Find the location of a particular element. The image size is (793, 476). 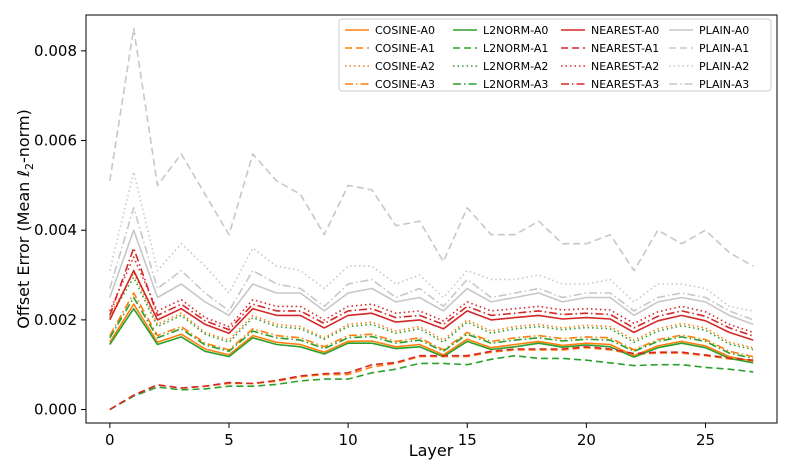

series-line-nearest-a2 is located at coordinates (431, 295).